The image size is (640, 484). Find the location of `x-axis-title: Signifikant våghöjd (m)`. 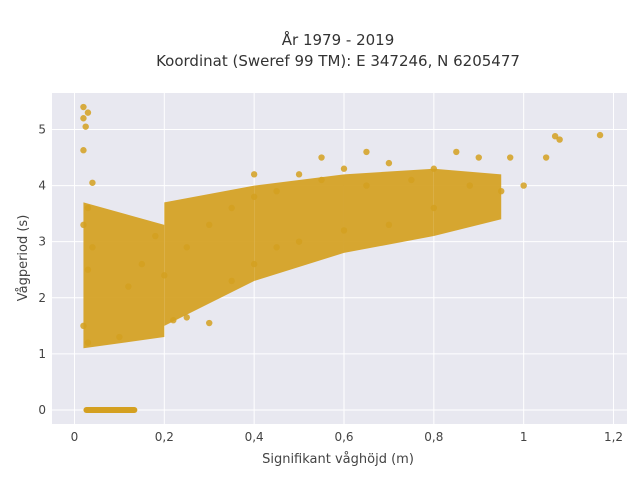

x-axis-title: Signifikant våghöjd (m) is located at coordinates (338, 459).